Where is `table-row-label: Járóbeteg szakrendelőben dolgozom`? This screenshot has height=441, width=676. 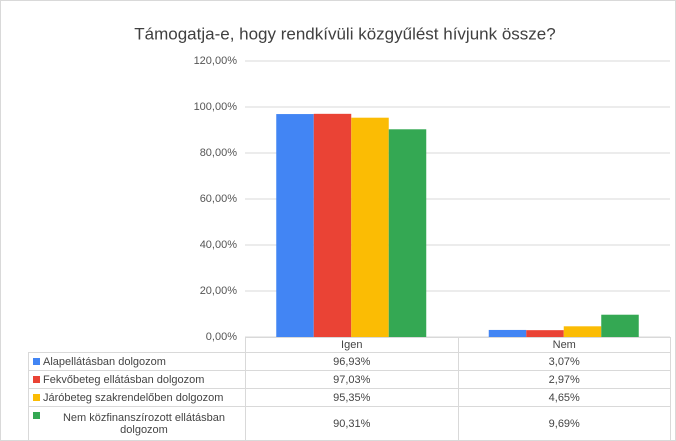
table-row-label: Járóbeteg szakrendelőben dolgozom is located at coordinates (137, 397).